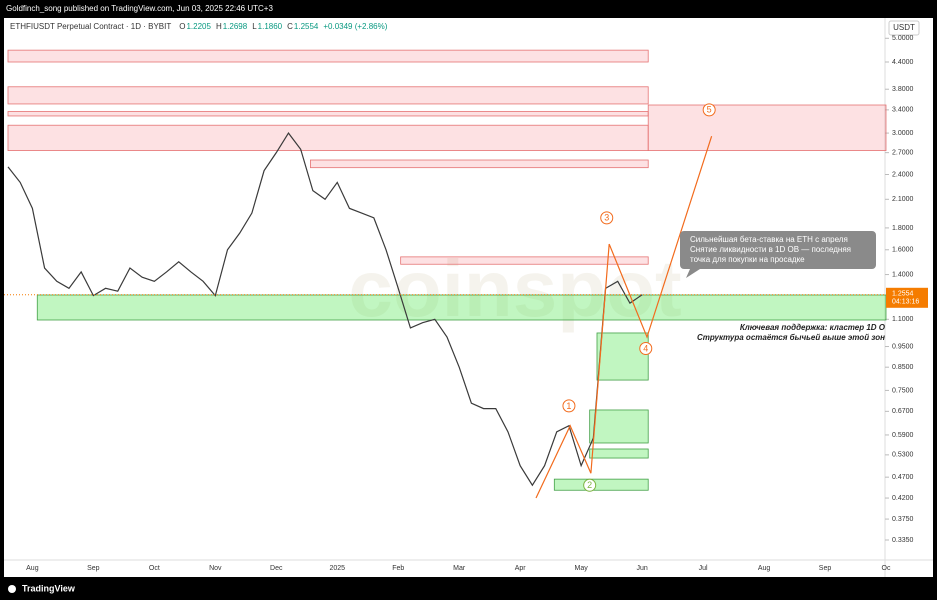  What do you see at coordinates (903, 435) in the screenshot?
I see `y-tick-label: 0.5900` at bounding box center [903, 435].